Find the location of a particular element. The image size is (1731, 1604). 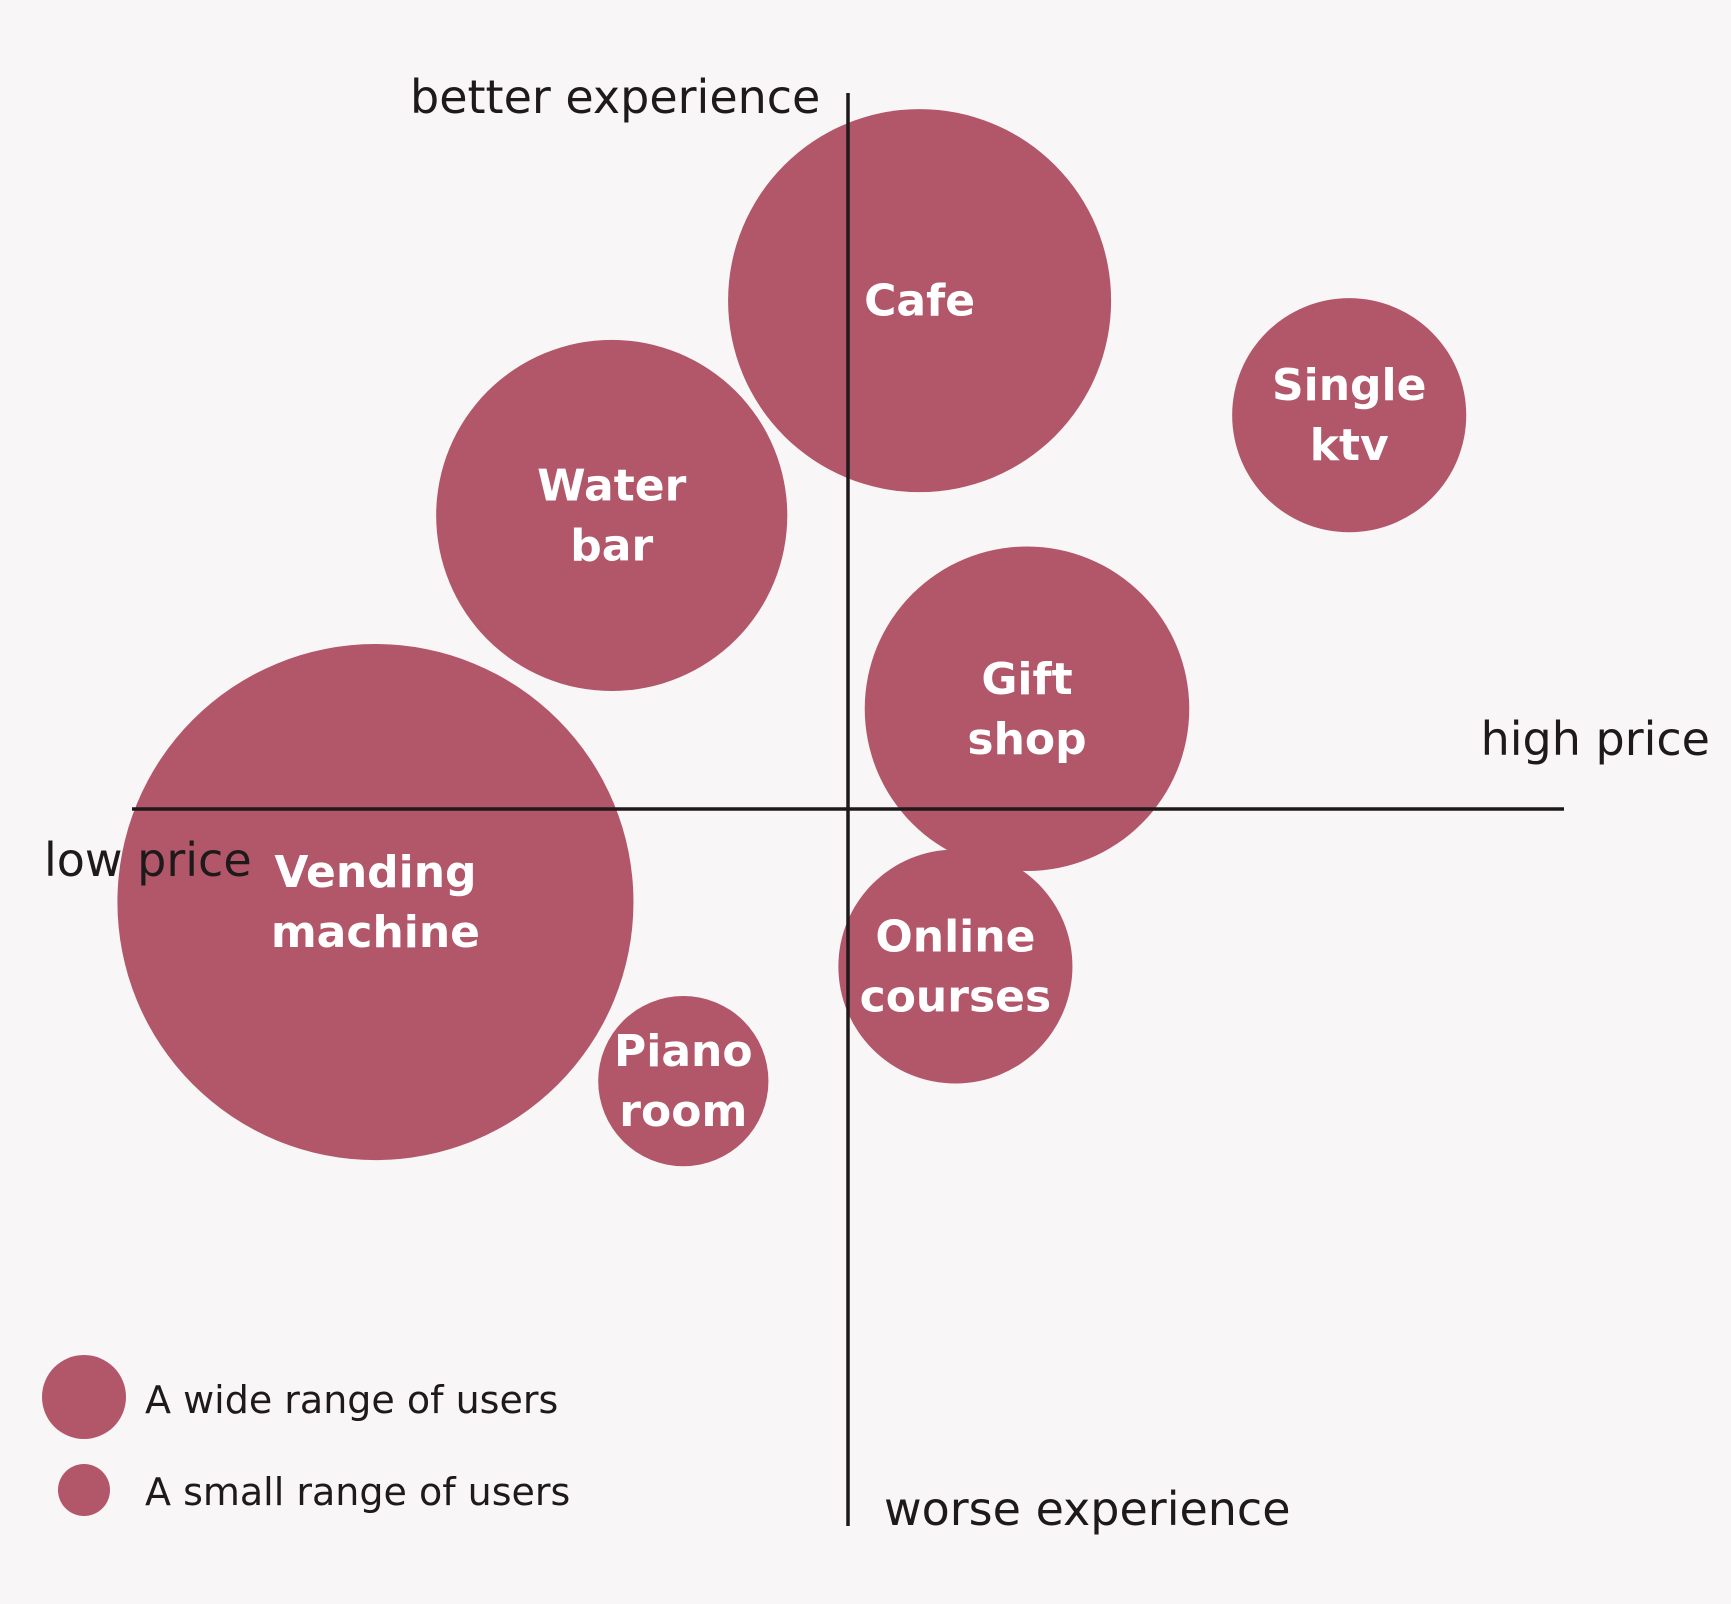

legend-wide-bubble is located at coordinates (84, 1397).